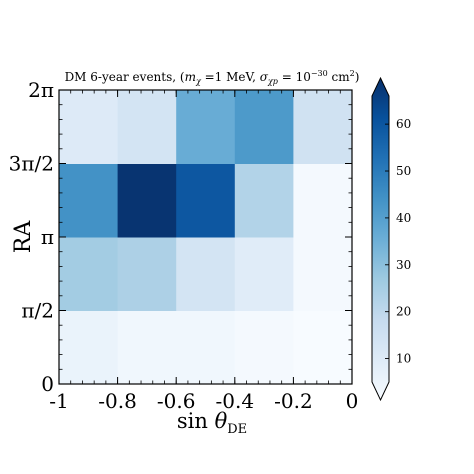 This screenshot has height=474, width=474. What do you see at coordinates (212, 423) in the screenshot?
I see `x-axis-label: sin θDE` at bounding box center [212, 423].